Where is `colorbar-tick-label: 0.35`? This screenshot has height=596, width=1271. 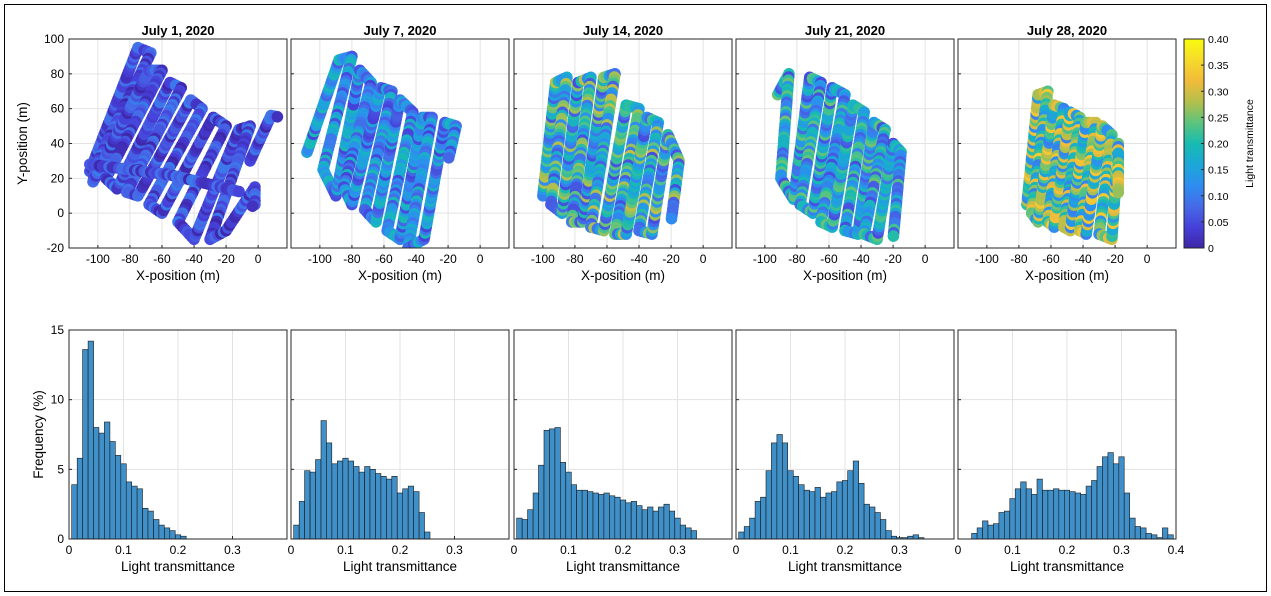
colorbar-tick-label: 0.35 is located at coordinates (1218, 66).